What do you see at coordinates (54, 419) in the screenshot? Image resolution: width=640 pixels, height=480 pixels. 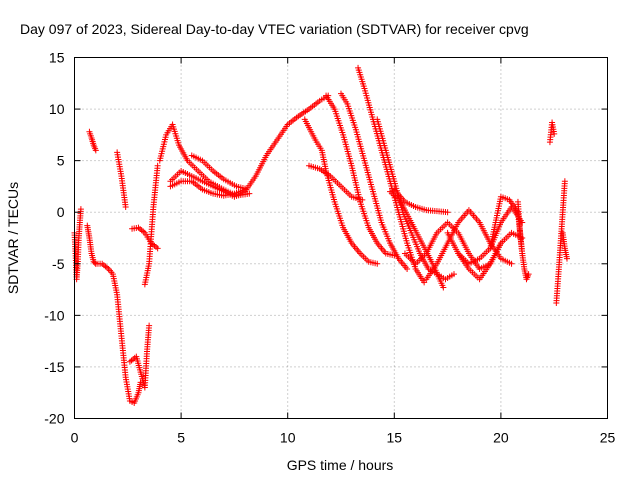 I see `y-tick-label: -20` at bounding box center [54, 419].